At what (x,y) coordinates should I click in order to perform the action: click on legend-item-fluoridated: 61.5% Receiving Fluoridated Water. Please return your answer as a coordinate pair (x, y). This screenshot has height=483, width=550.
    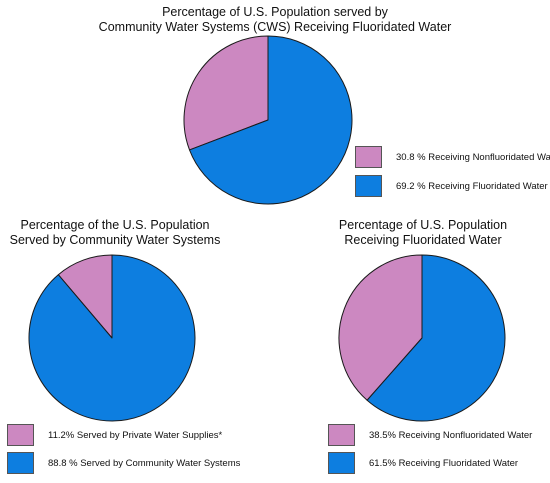
    Looking at the image, I should click on (423, 463).